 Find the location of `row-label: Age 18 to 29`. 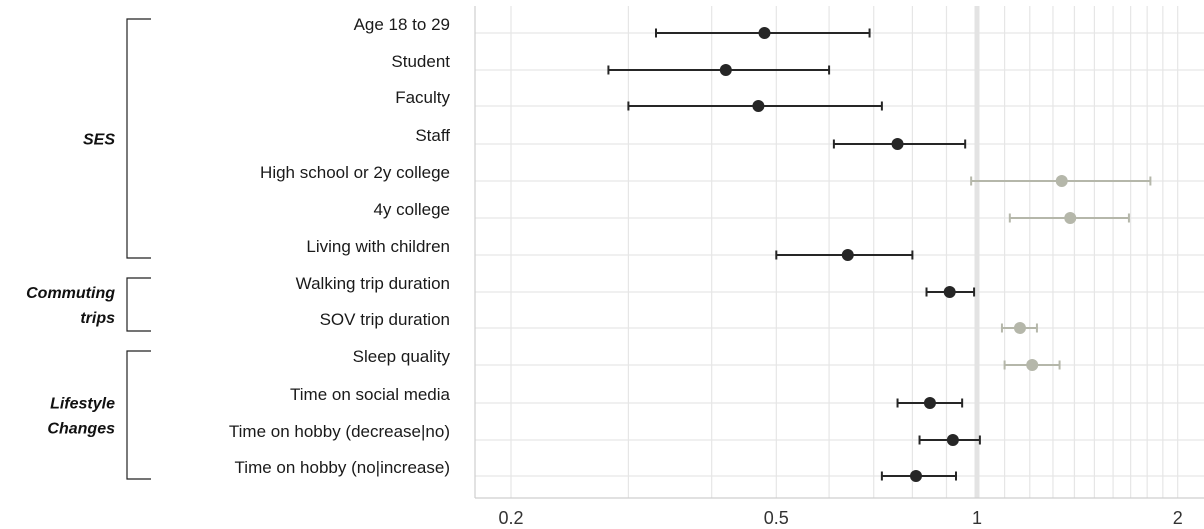

row-label: Age 18 to 29 is located at coordinates (402, 24).